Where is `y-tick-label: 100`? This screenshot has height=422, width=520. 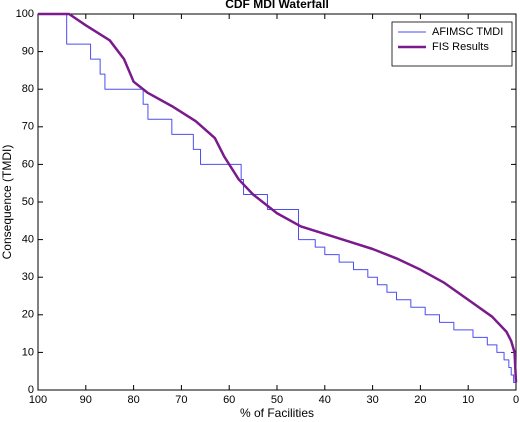 y-tick-label: 100 is located at coordinates (25, 14).